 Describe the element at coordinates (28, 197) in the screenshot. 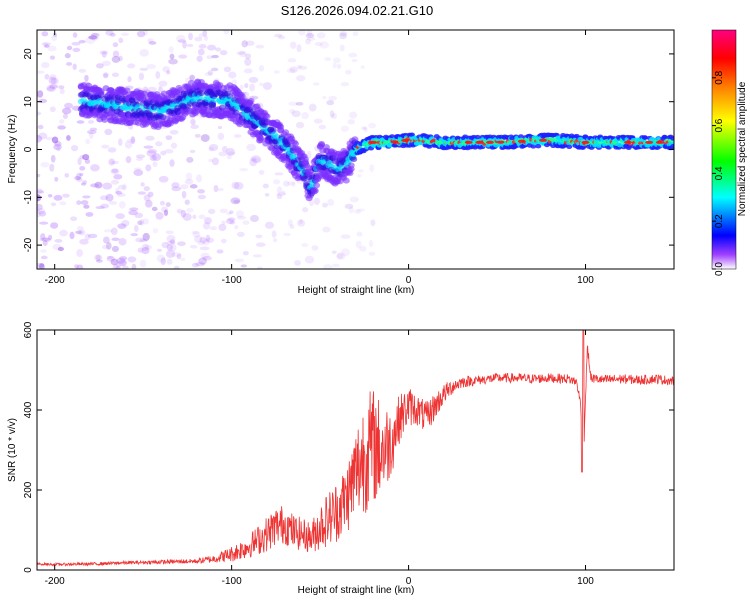

I see `spectrogram-y-tick-label: -10` at that location.